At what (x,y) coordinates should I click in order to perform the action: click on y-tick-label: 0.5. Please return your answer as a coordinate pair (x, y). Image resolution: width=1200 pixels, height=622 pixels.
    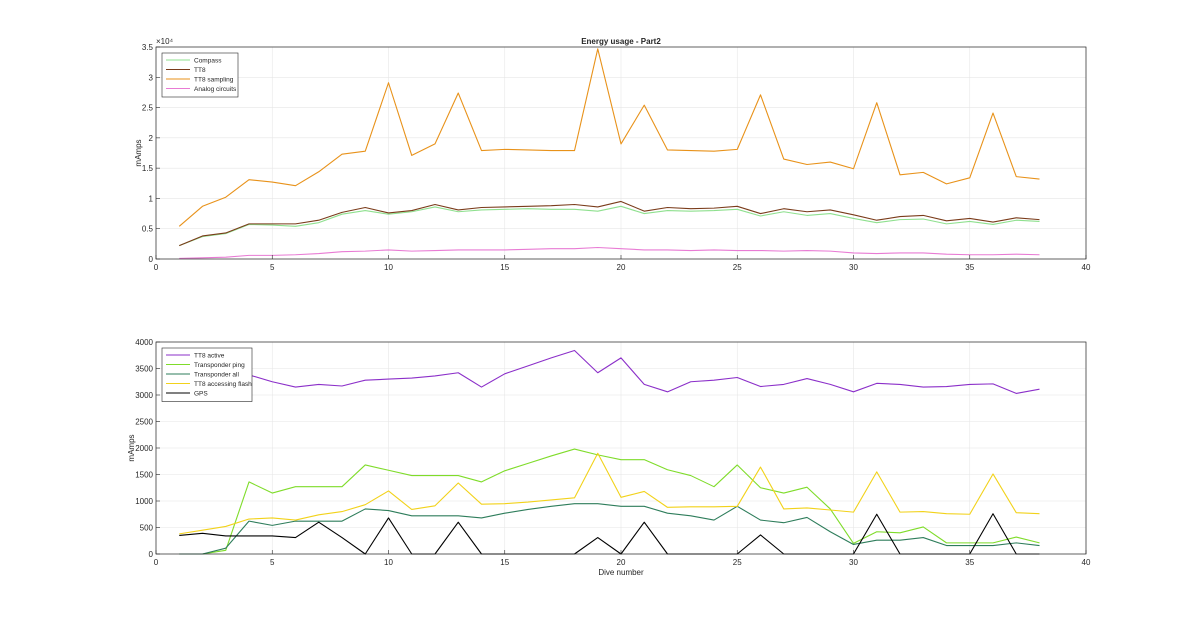
    Looking at the image, I should click on (148, 229).